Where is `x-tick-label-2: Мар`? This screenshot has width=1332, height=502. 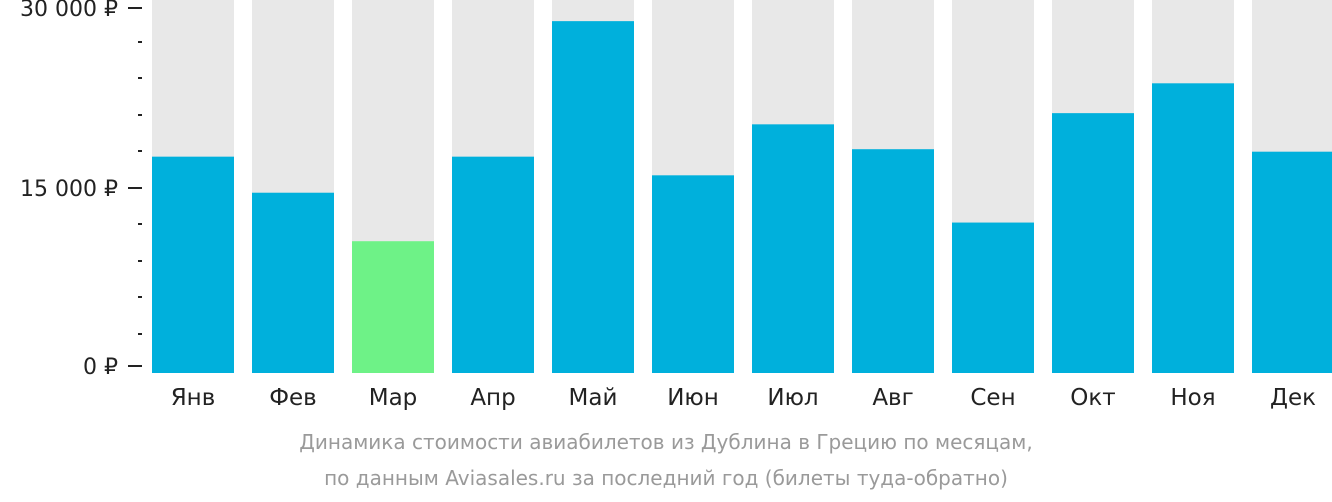
x-tick-label-2: Мар is located at coordinates (393, 398).